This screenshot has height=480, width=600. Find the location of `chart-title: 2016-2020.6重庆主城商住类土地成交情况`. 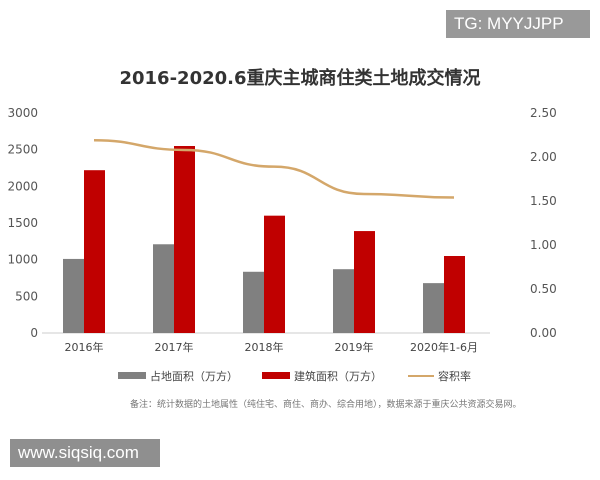

chart-title: 2016-2020.6重庆主城商住类土地成交情况 is located at coordinates (299, 78).